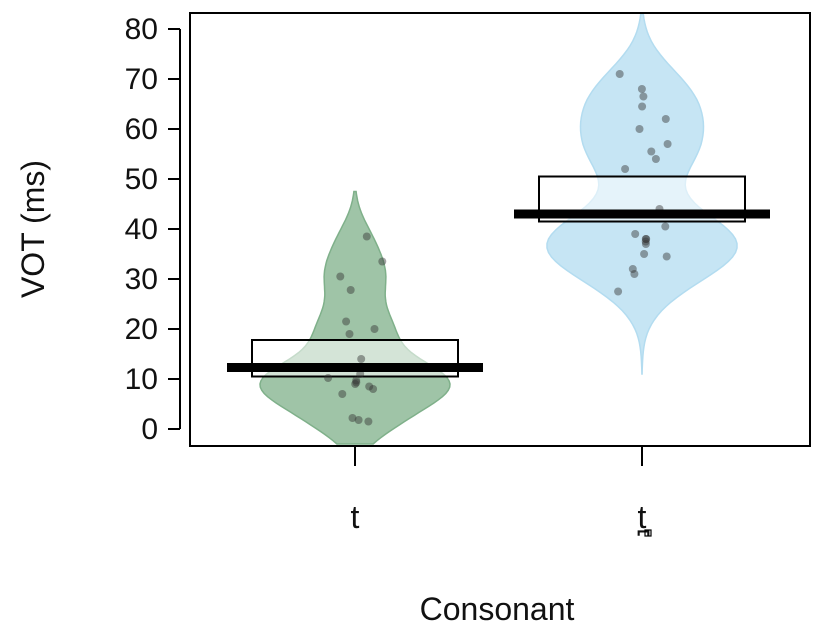  What do you see at coordinates (141, 179) in the screenshot?
I see `y-tick-label: 50` at bounding box center [141, 179].